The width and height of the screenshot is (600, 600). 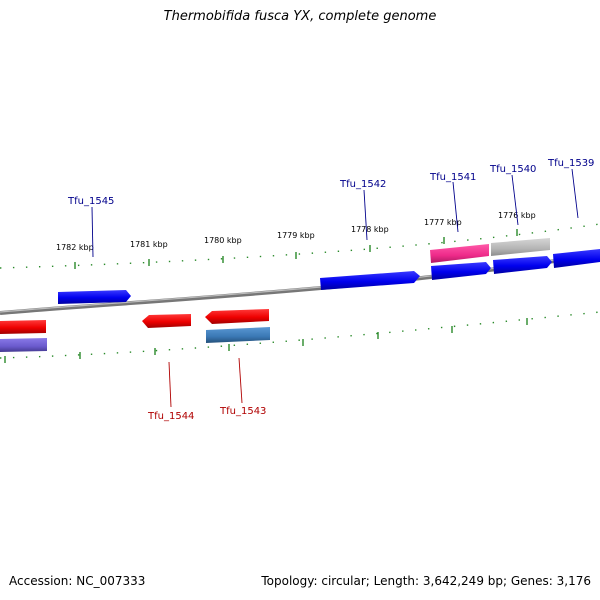 What do you see at coordinates (370, 229) in the screenshot?
I see `tick-label-1778: 1778 kbp` at bounding box center [370, 229].